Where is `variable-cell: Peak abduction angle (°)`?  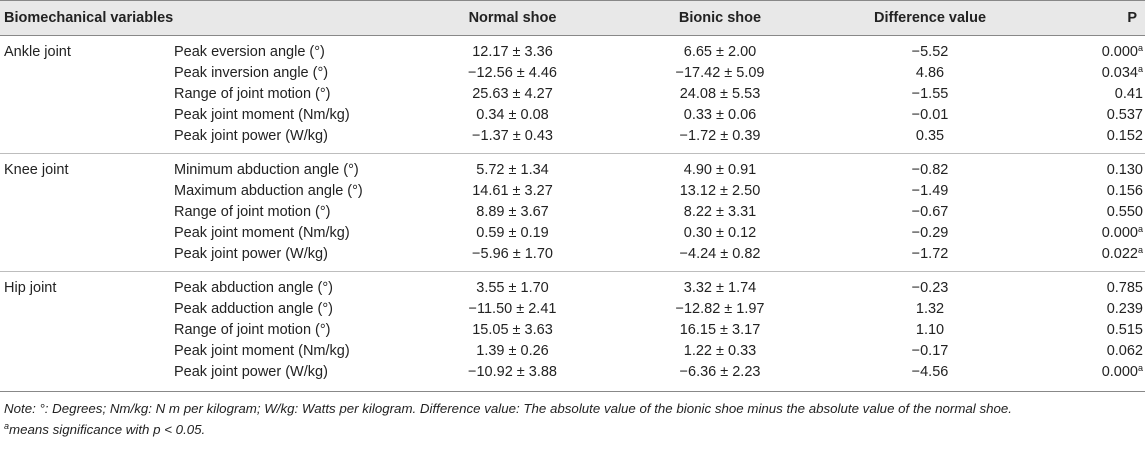
variable-cell: Peak abduction angle (°) is located at coordinates (290, 285).